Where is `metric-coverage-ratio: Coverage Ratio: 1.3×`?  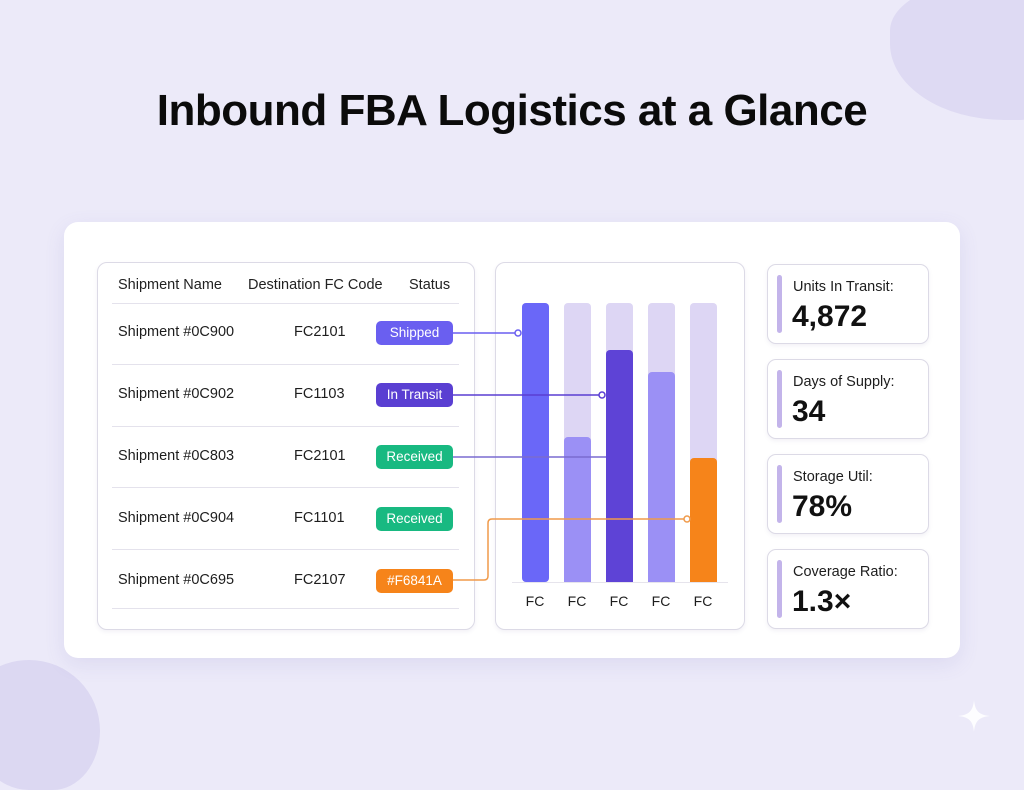
metric-coverage-ratio: Coverage Ratio: 1.3× is located at coordinates (848, 589).